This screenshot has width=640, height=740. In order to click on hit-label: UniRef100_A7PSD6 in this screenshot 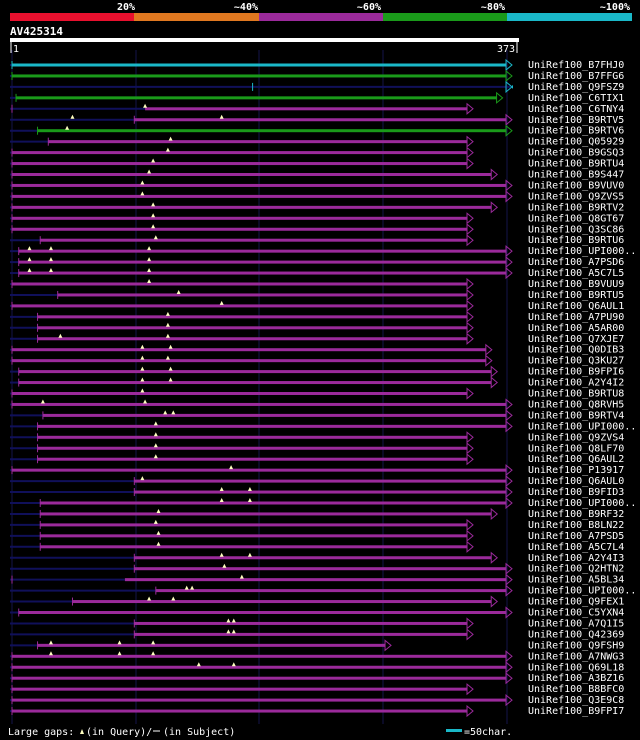, I will do `click(576, 262)`.